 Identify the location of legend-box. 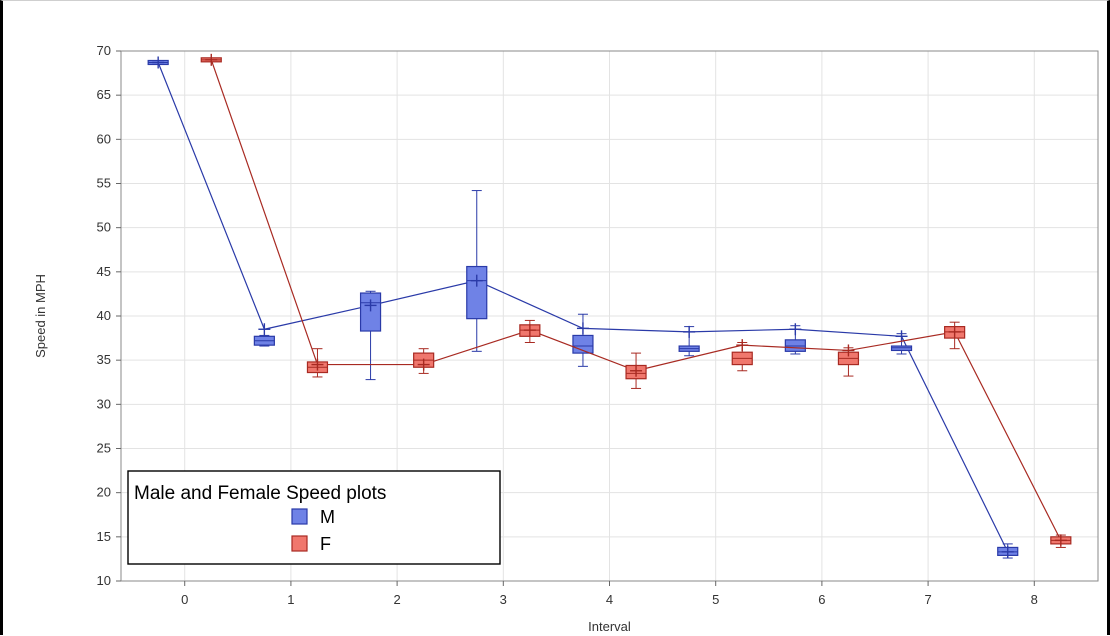
(314, 517).